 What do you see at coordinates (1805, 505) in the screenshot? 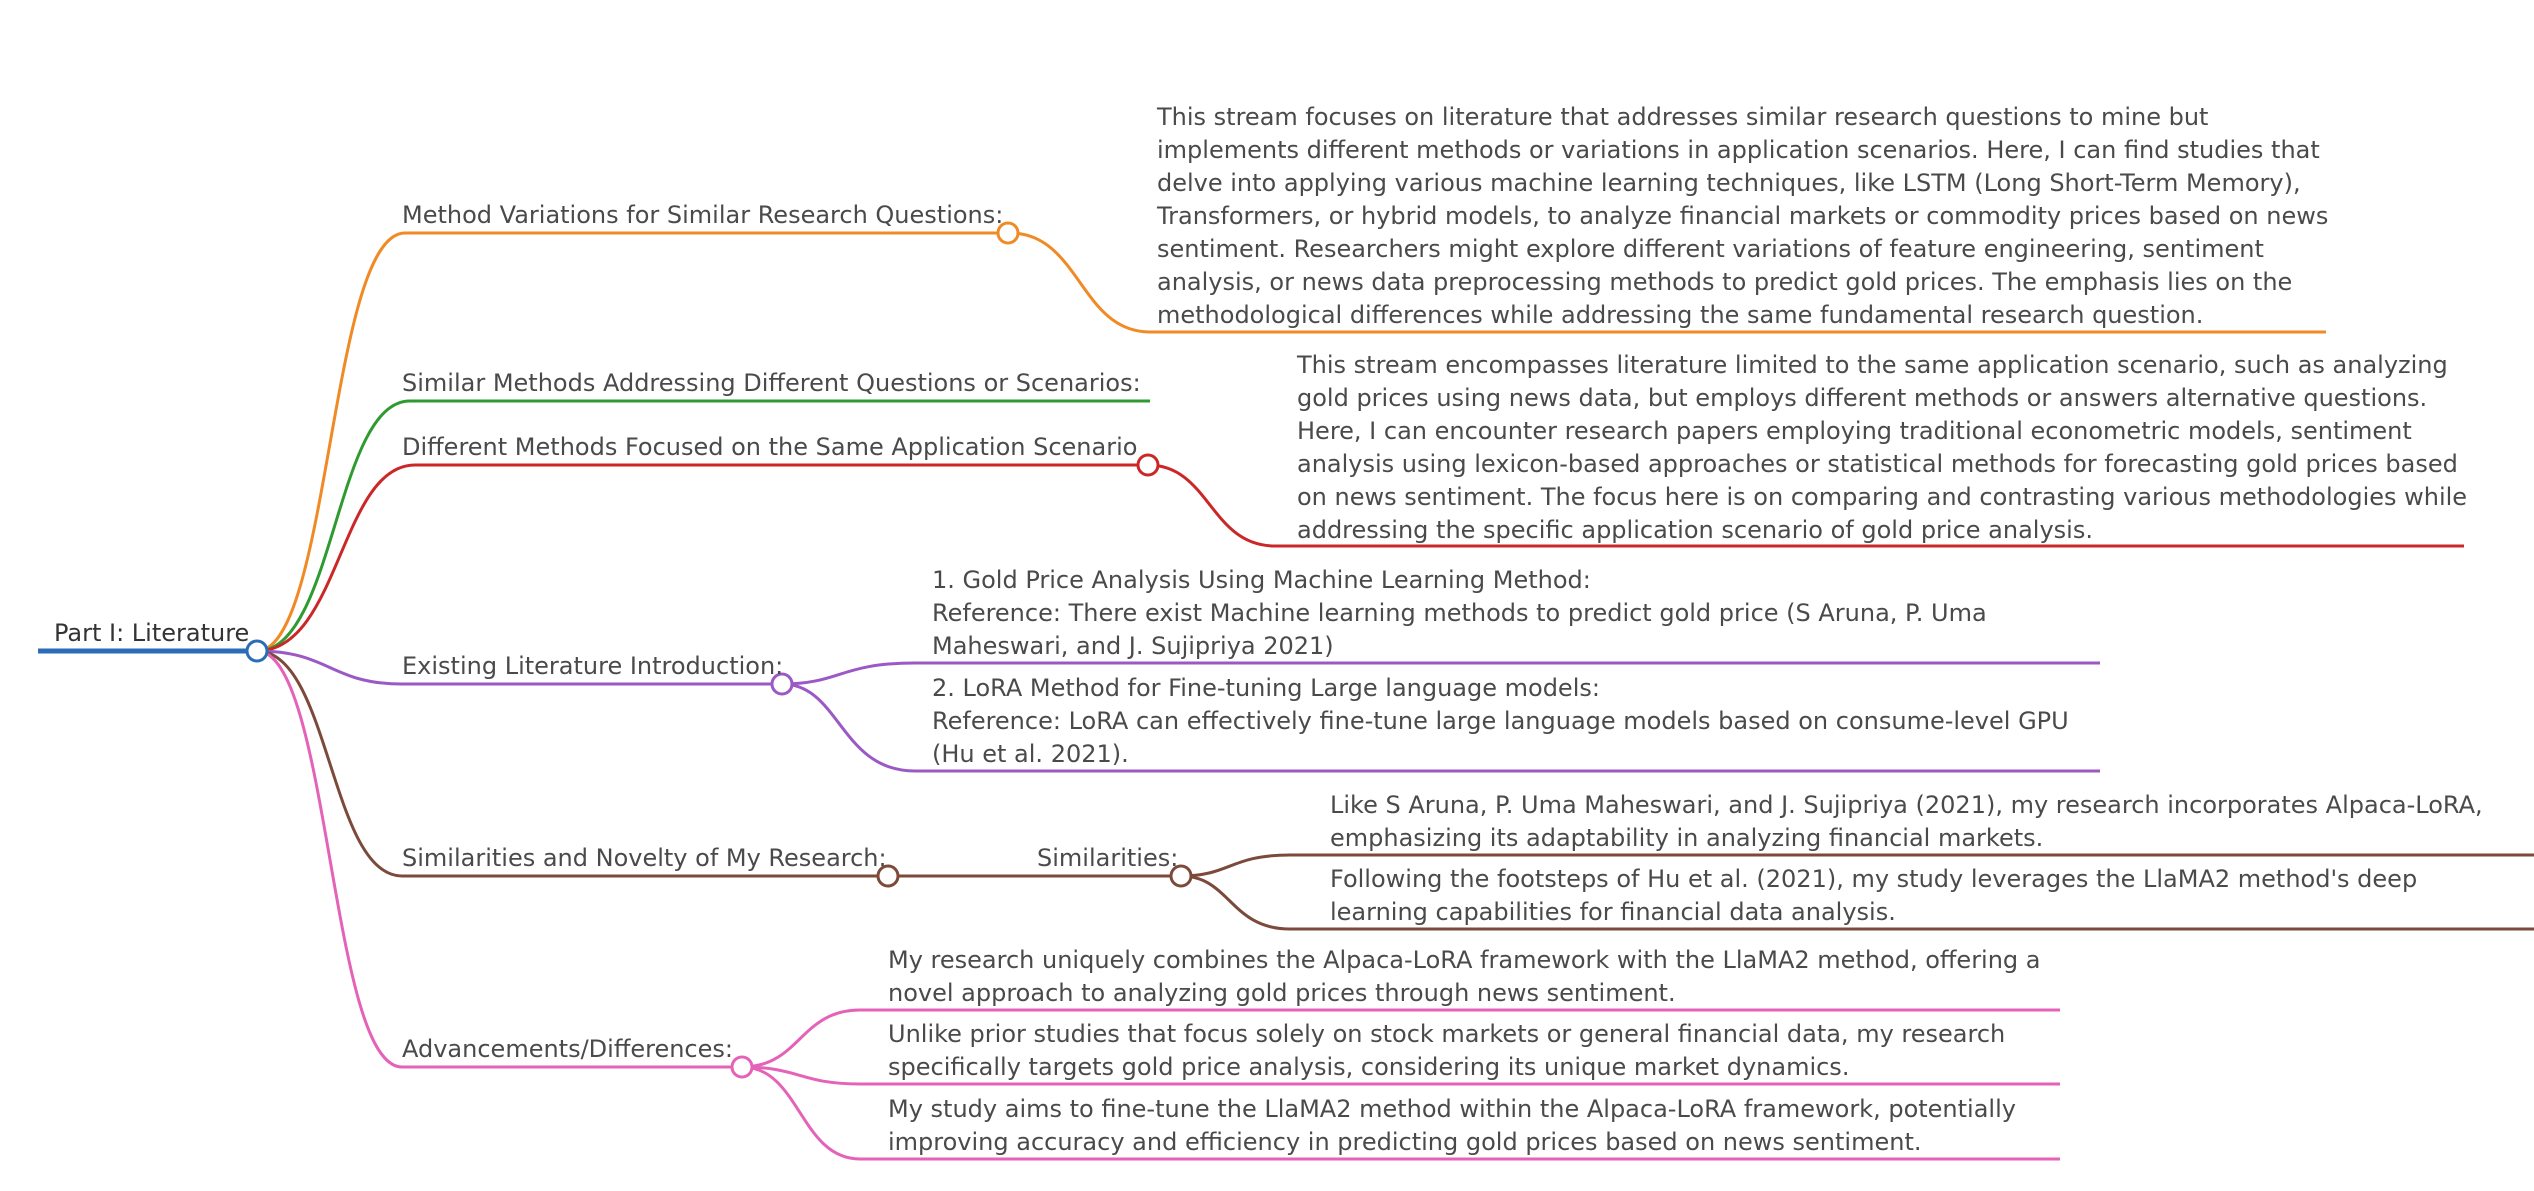
I see `leaf-connector-different-methods` at bounding box center [1805, 505].